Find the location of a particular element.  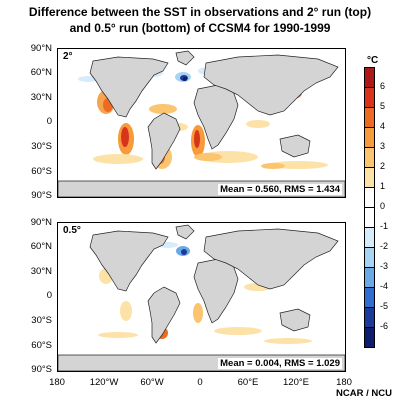

colorbar-label: -4 is located at coordinates (384, 286).